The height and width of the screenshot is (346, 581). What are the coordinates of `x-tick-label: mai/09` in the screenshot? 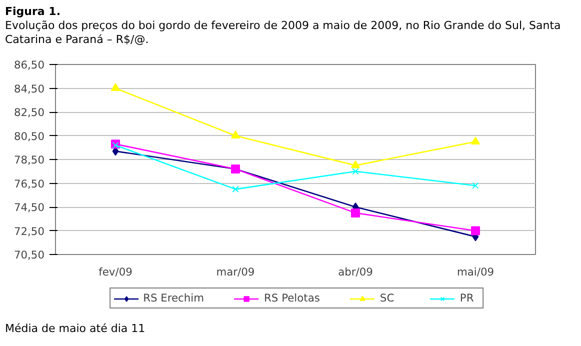 It's located at (475, 272).